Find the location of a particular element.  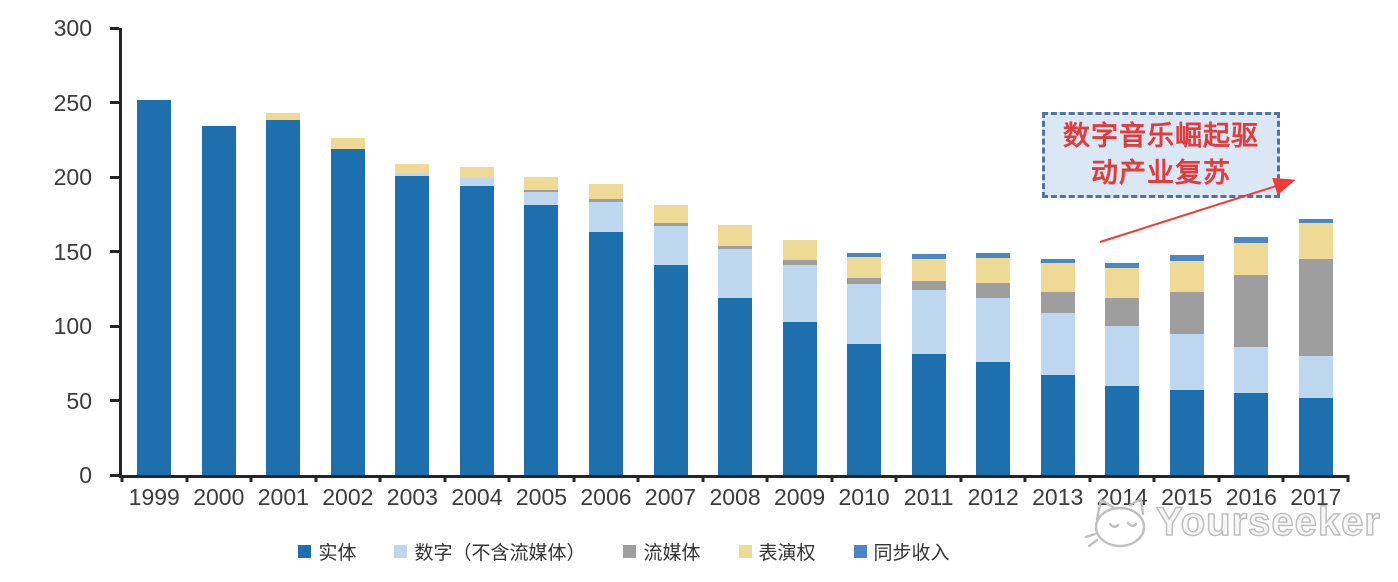

bar-slot-2013 is located at coordinates (1057, 251).